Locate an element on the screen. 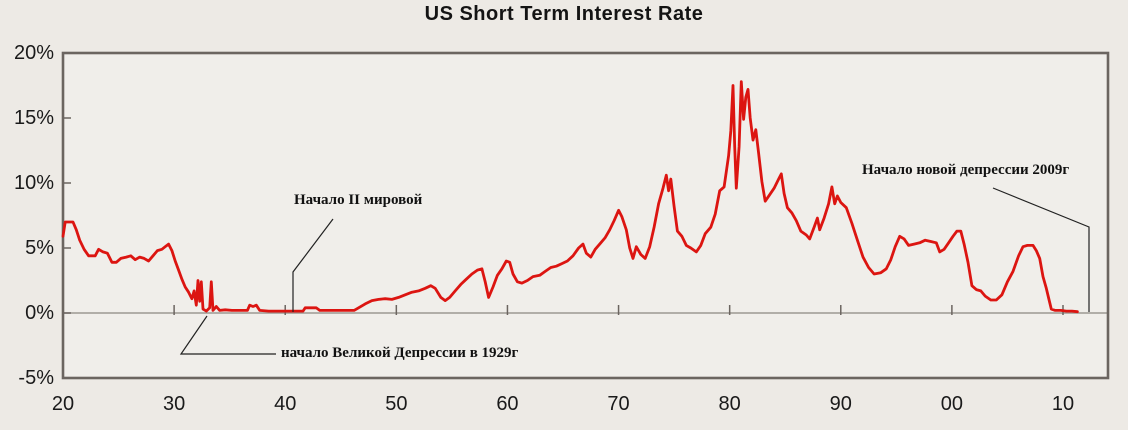 The width and height of the screenshot is (1128, 430). y-axis-label: 5% is located at coordinates (39, 248).